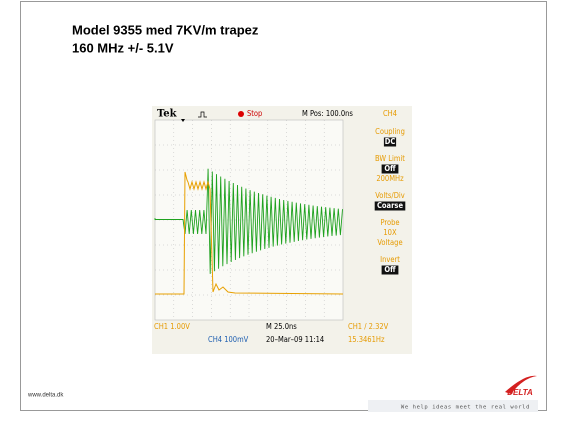 This screenshot has height=431, width=565. What do you see at coordinates (390, 131) in the screenshot?
I see `menu-label: Coupling` at bounding box center [390, 131].